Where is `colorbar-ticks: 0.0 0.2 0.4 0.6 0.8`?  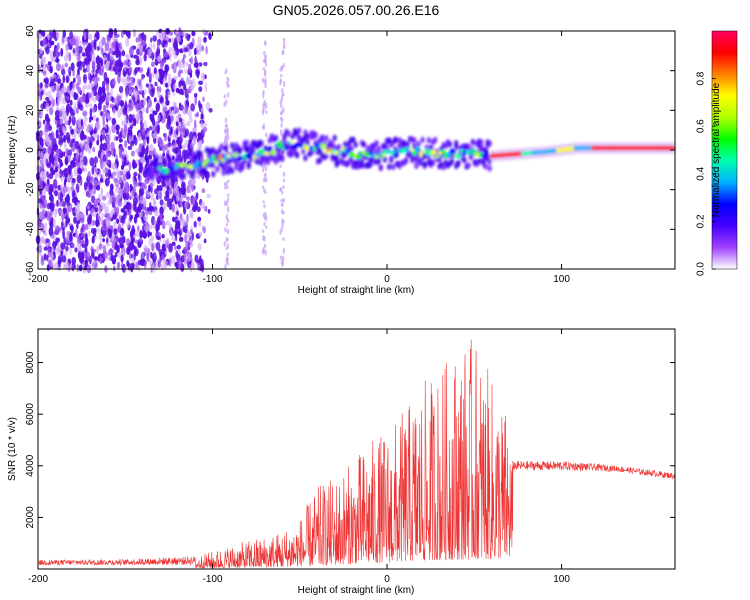 colorbar-ticks: 0.0 0.2 0.4 0.6 0.8 is located at coordinates (706, 173).